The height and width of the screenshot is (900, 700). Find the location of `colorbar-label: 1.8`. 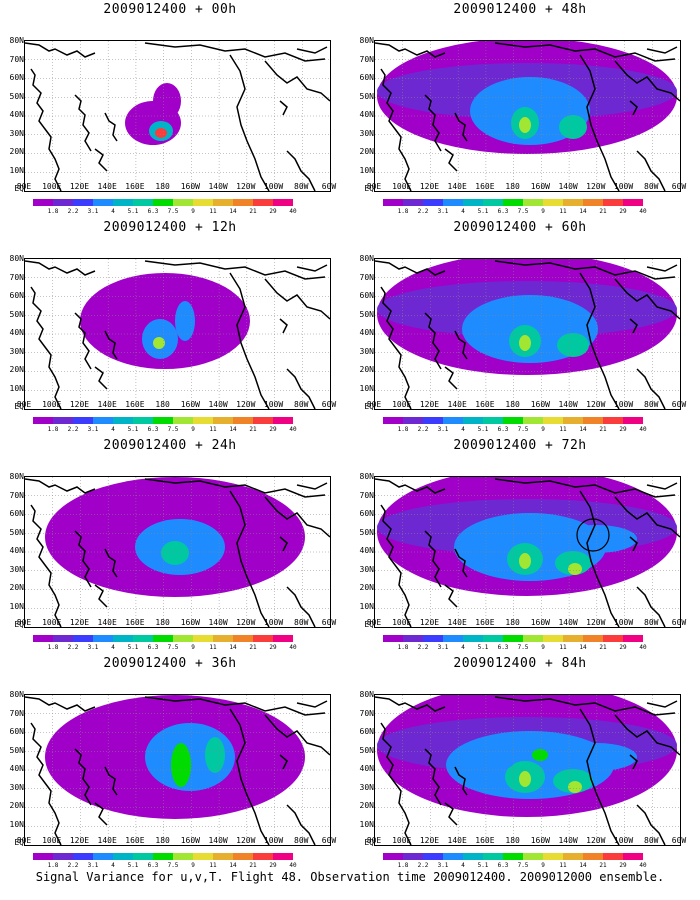

colorbar-label: 1.8 is located at coordinates (53, 429).